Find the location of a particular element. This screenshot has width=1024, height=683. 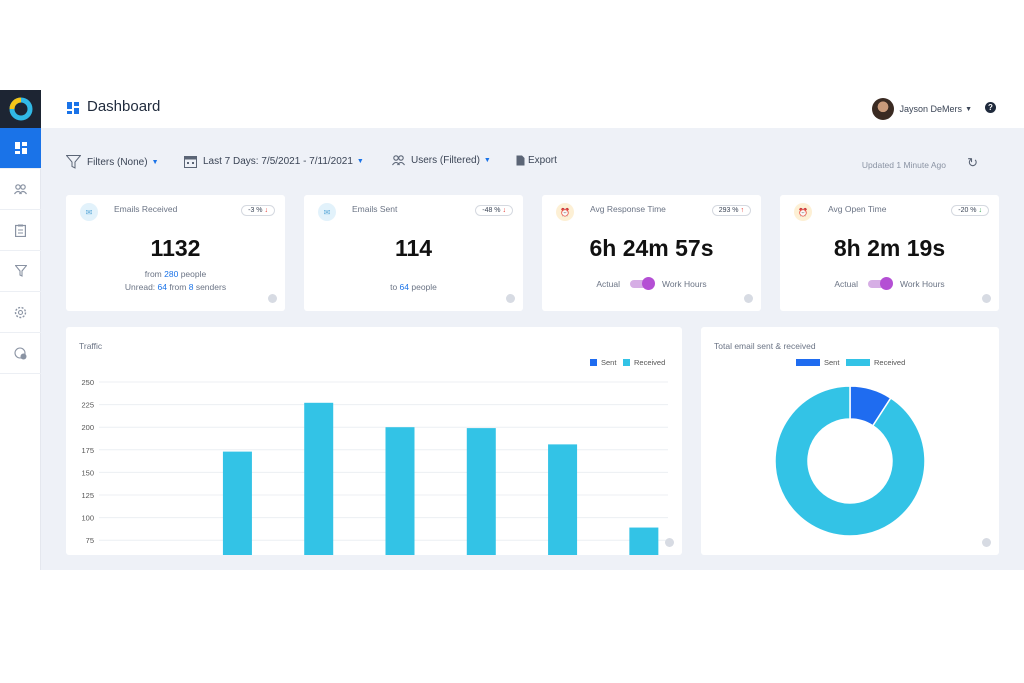

avatar is located at coordinates (882, 109).